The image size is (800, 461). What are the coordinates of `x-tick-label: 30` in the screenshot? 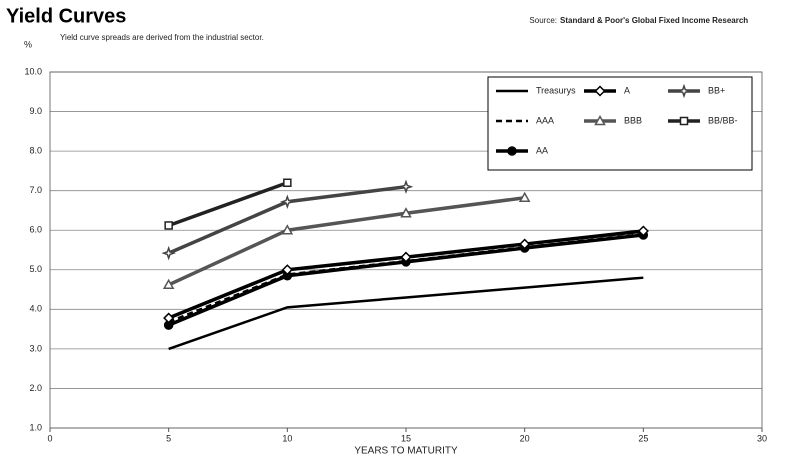 It's located at (762, 438).